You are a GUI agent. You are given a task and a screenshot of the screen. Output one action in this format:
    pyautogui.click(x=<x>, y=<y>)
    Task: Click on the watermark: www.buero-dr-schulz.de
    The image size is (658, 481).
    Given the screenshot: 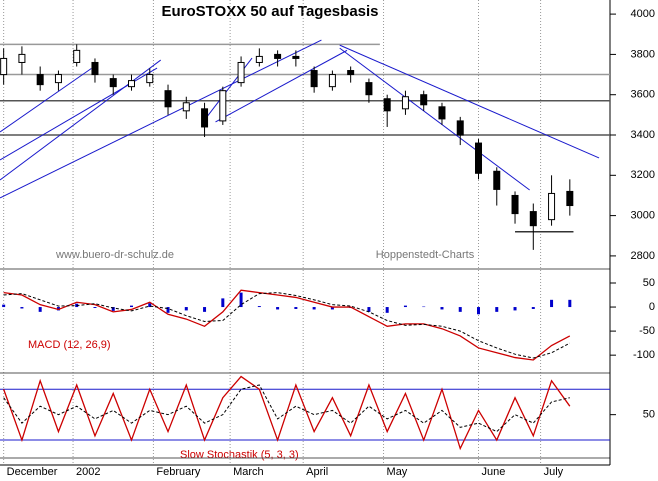 What is the action you would take?
    pyautogui.click(x=114, y=255)
    